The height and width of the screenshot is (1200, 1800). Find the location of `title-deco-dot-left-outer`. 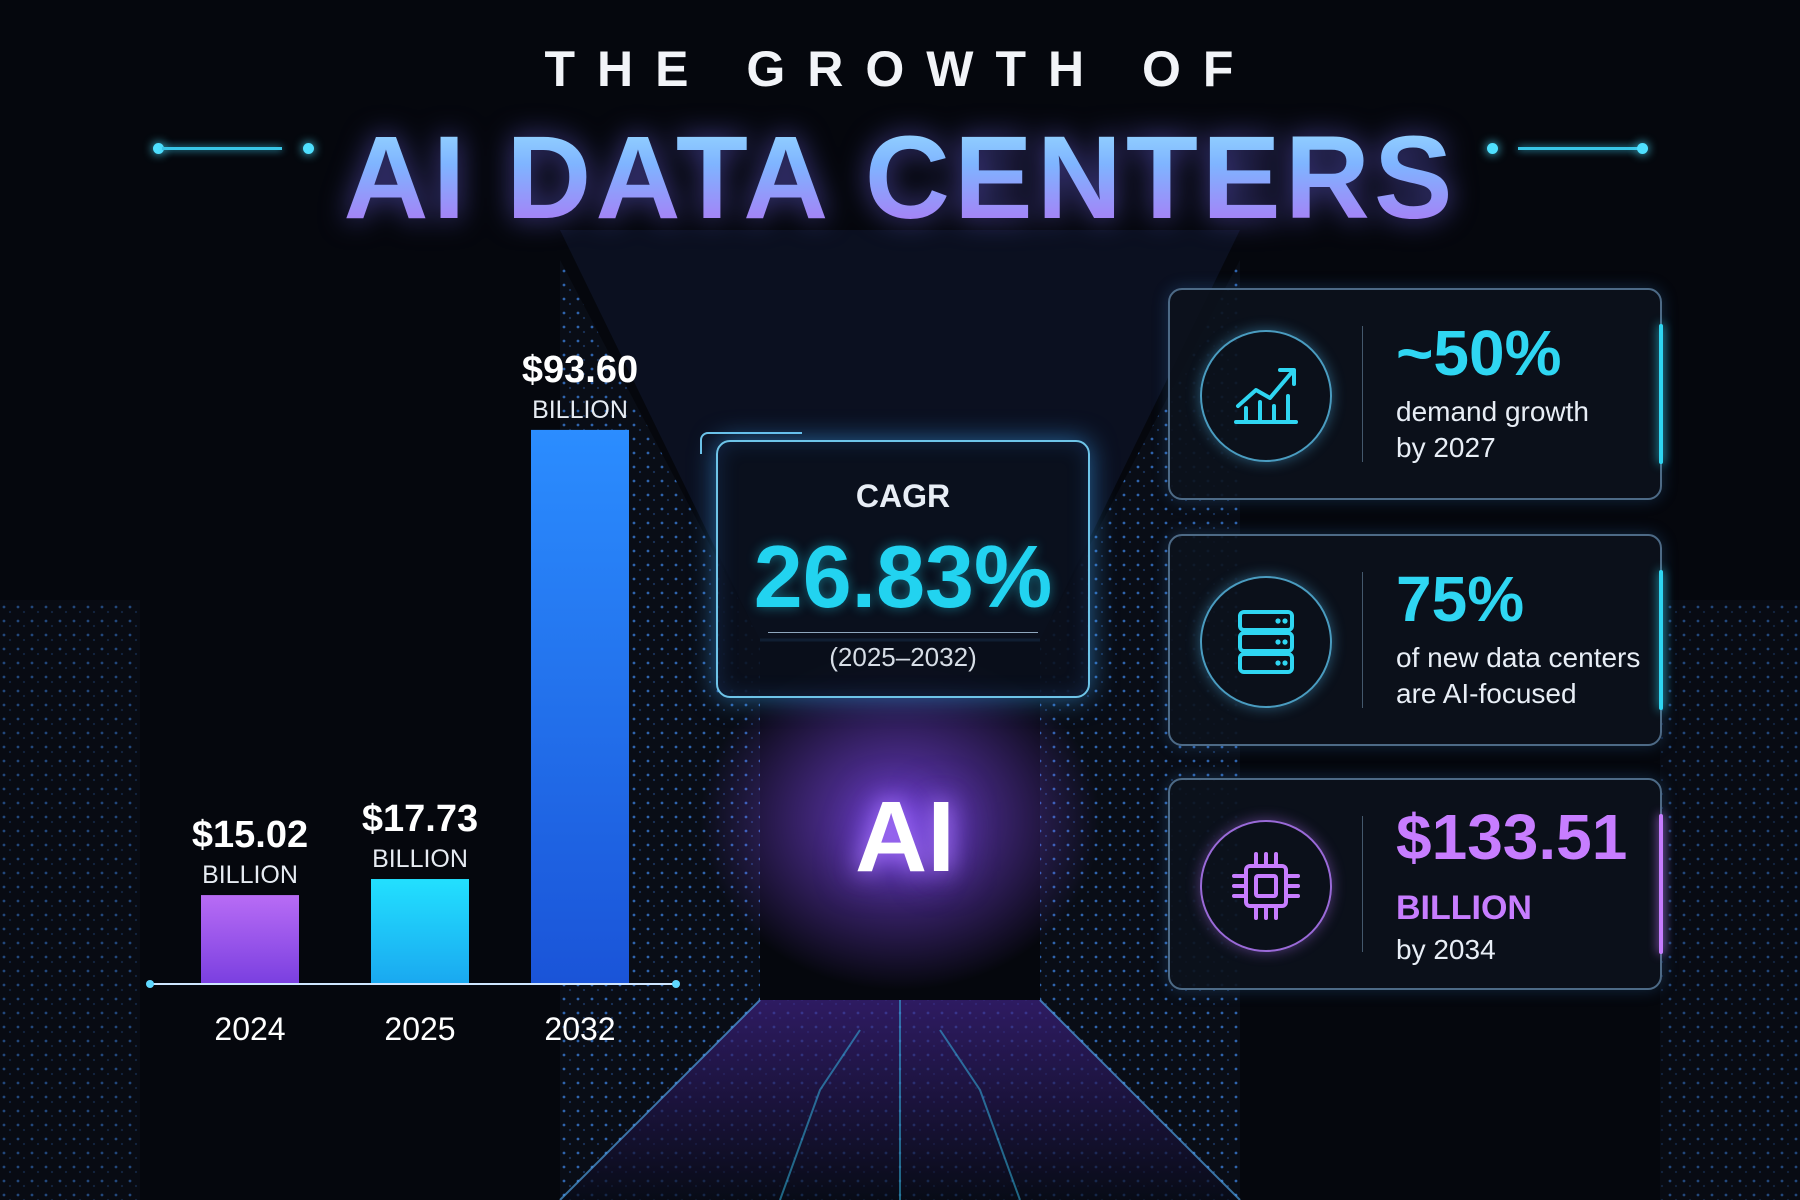

title-deco-dot-left-outer is located at coordinates (158, 148).